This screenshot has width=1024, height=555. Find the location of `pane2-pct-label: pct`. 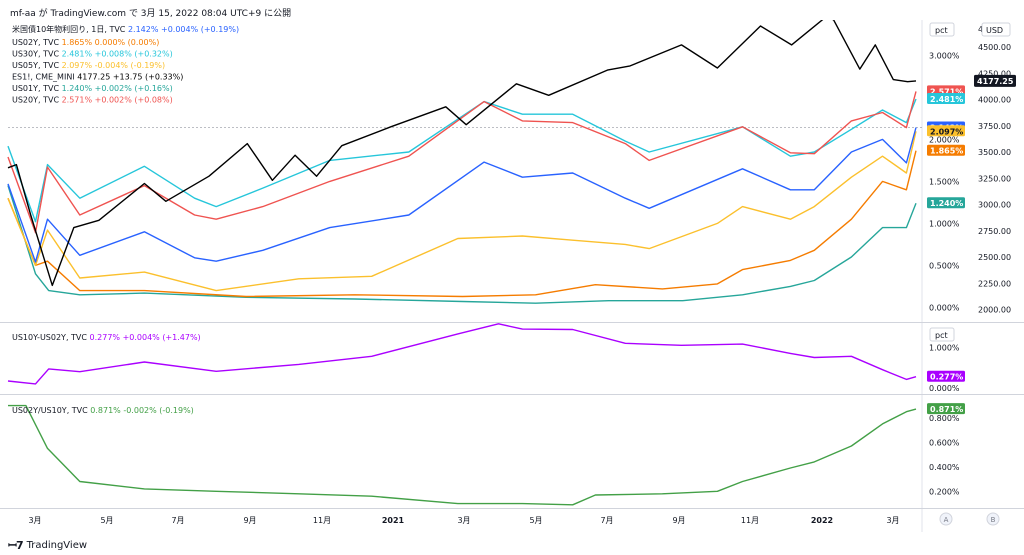

pane2-pct-label: pct is located at coordinates (941, 335).